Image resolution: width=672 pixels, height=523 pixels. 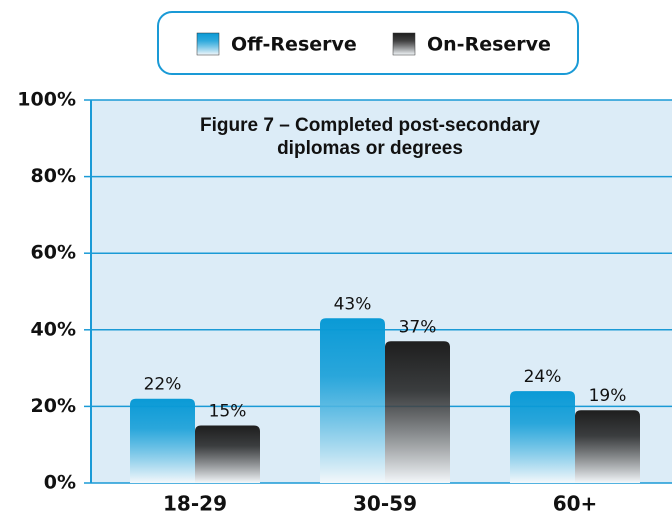 I want to click on legend-label: On-Reserve, so click(x=489, y=45).